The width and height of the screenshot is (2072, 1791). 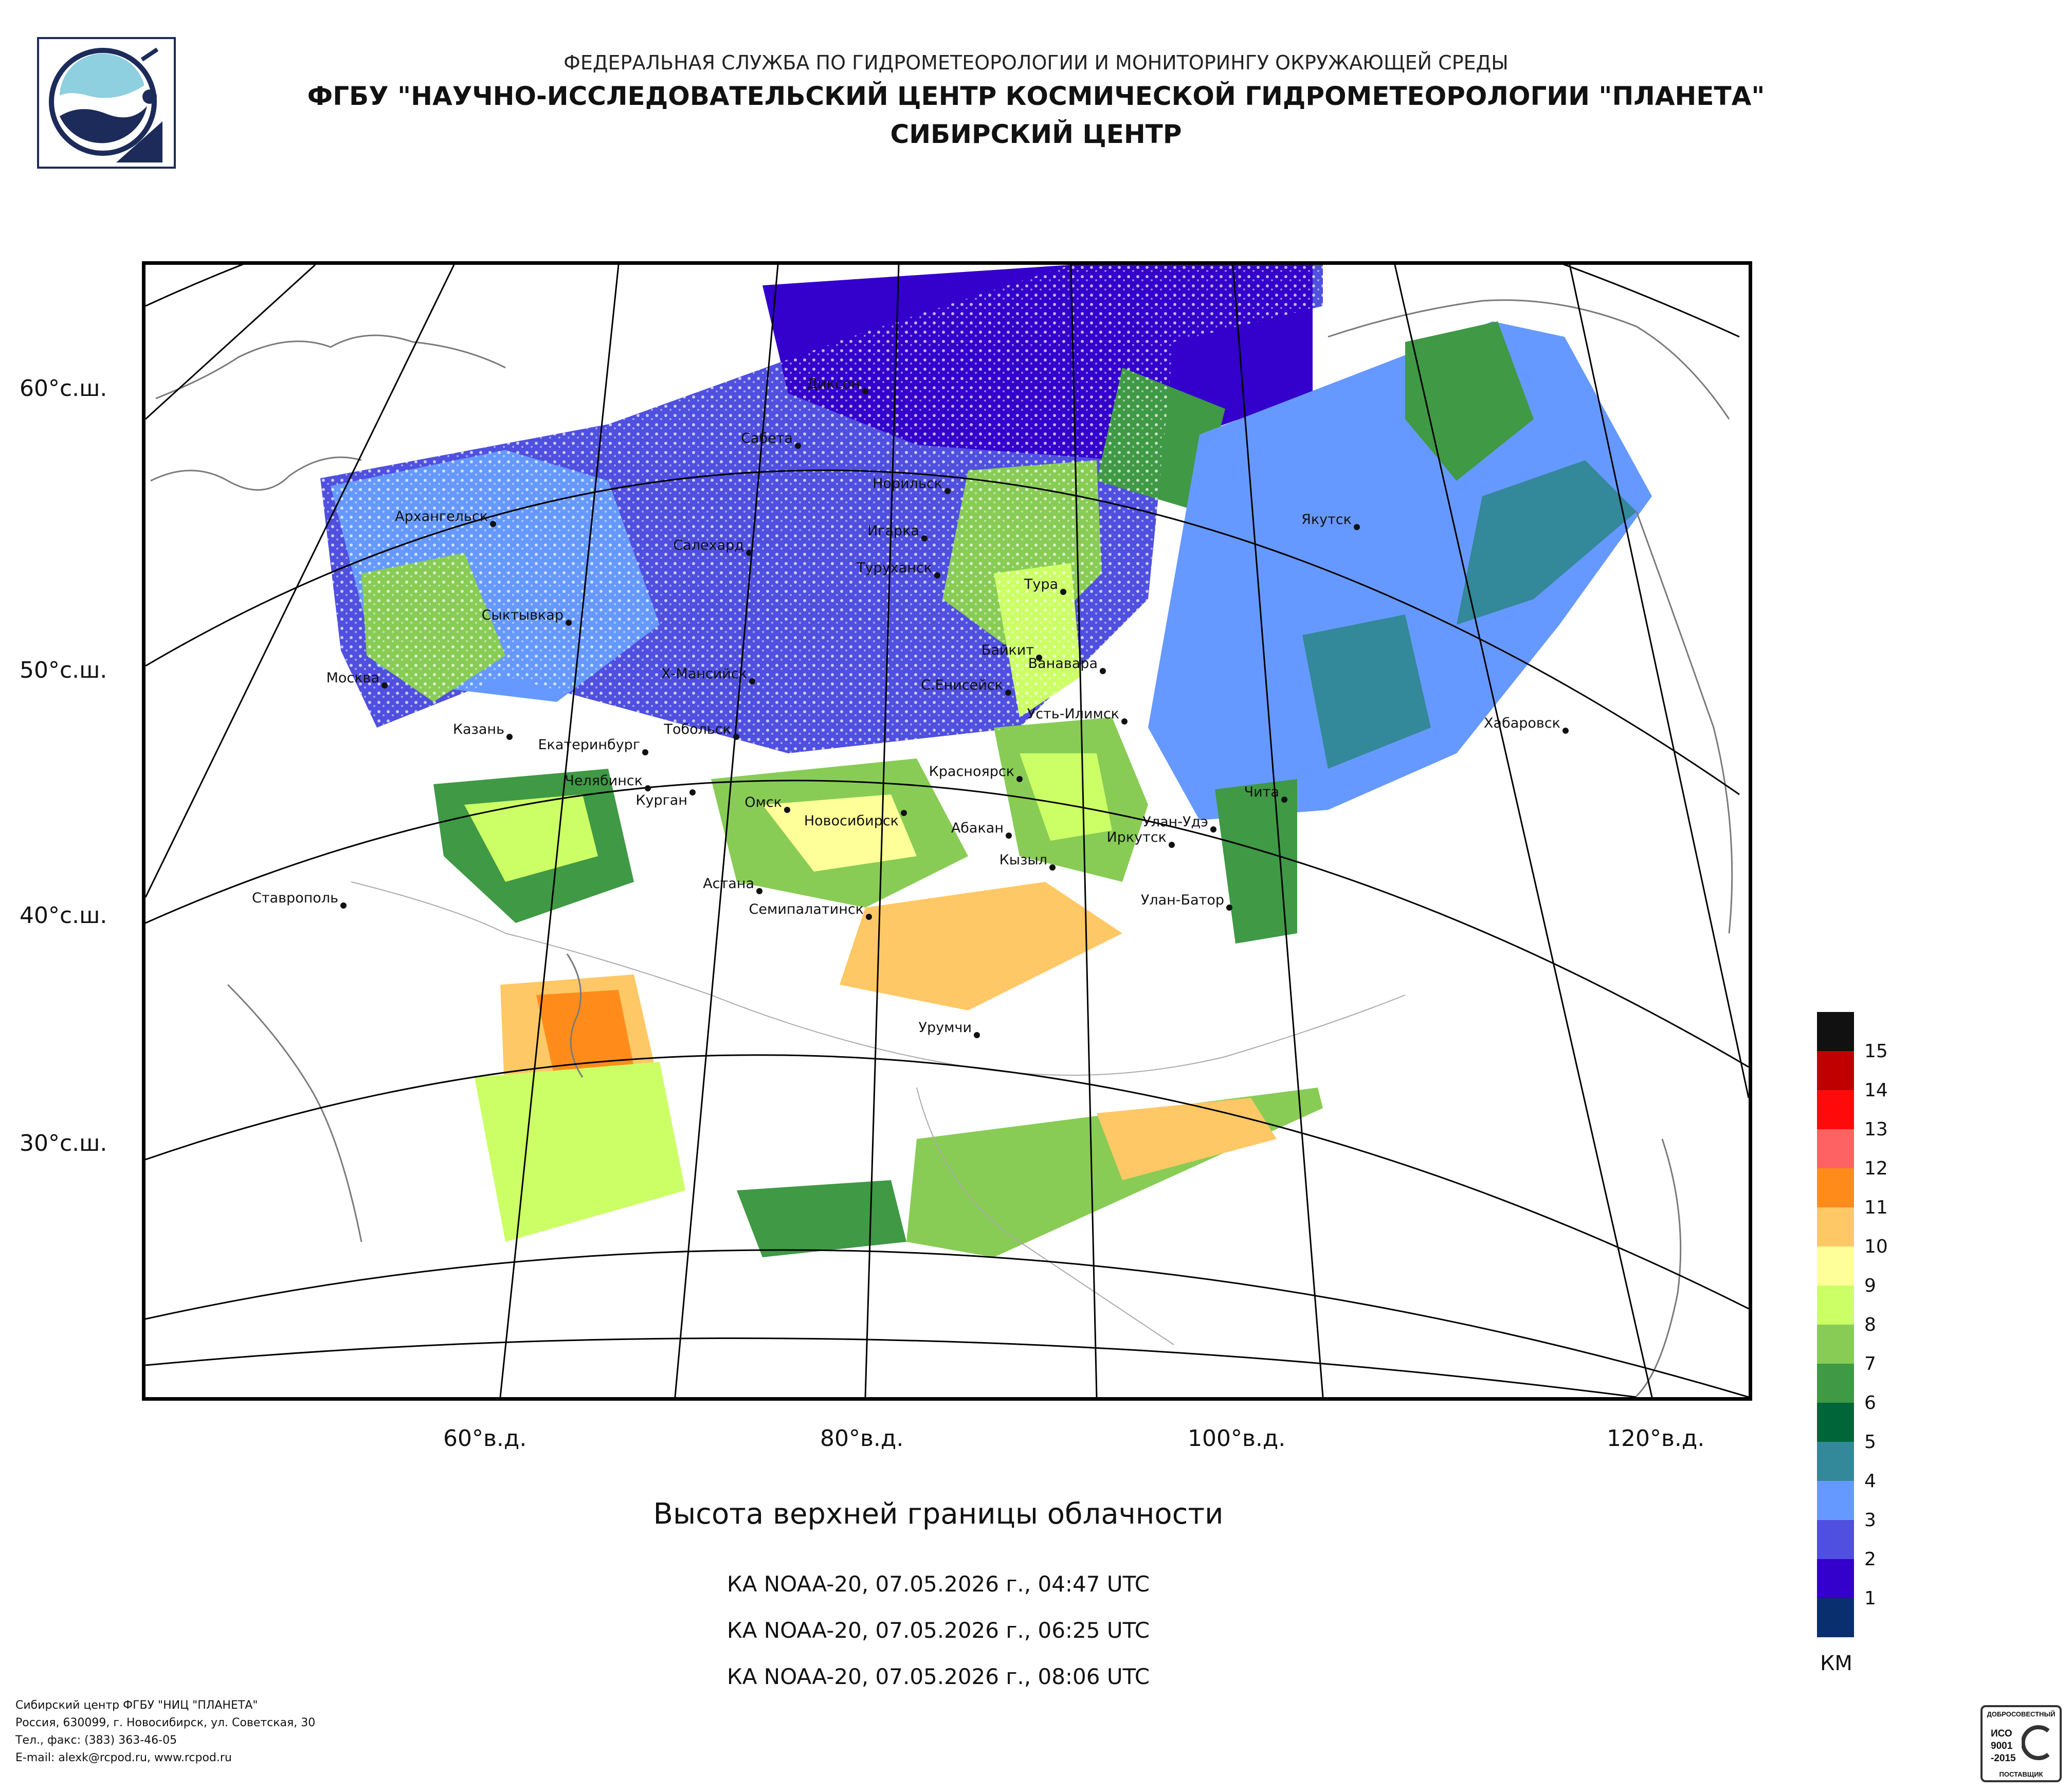 I want to click on legend-label: 6, so click(x=1870, y=1403).